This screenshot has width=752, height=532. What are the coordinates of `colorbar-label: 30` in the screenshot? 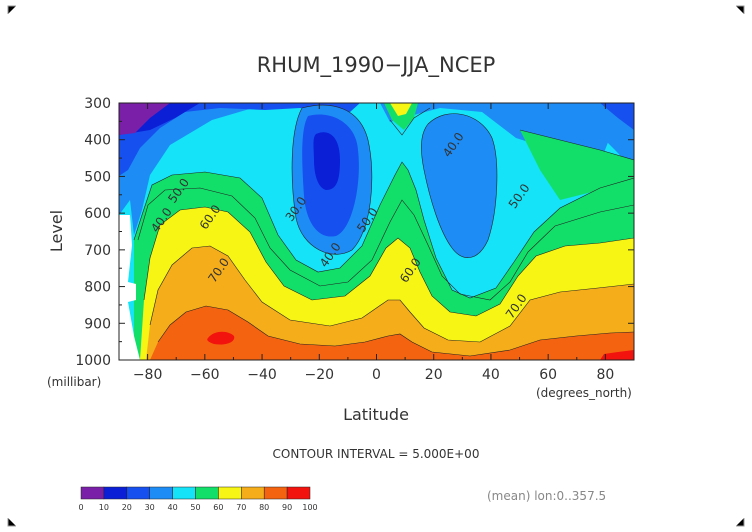 It's located at (150, 507).